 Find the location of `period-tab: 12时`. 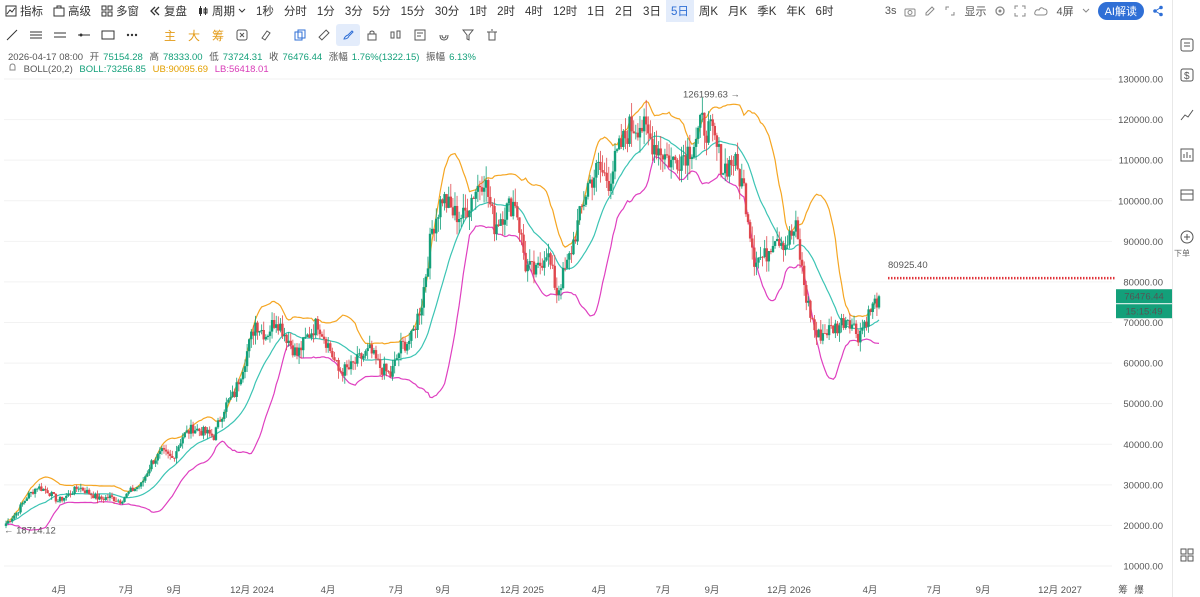

period-tab: 12时 is located at coordinates (565, 12).